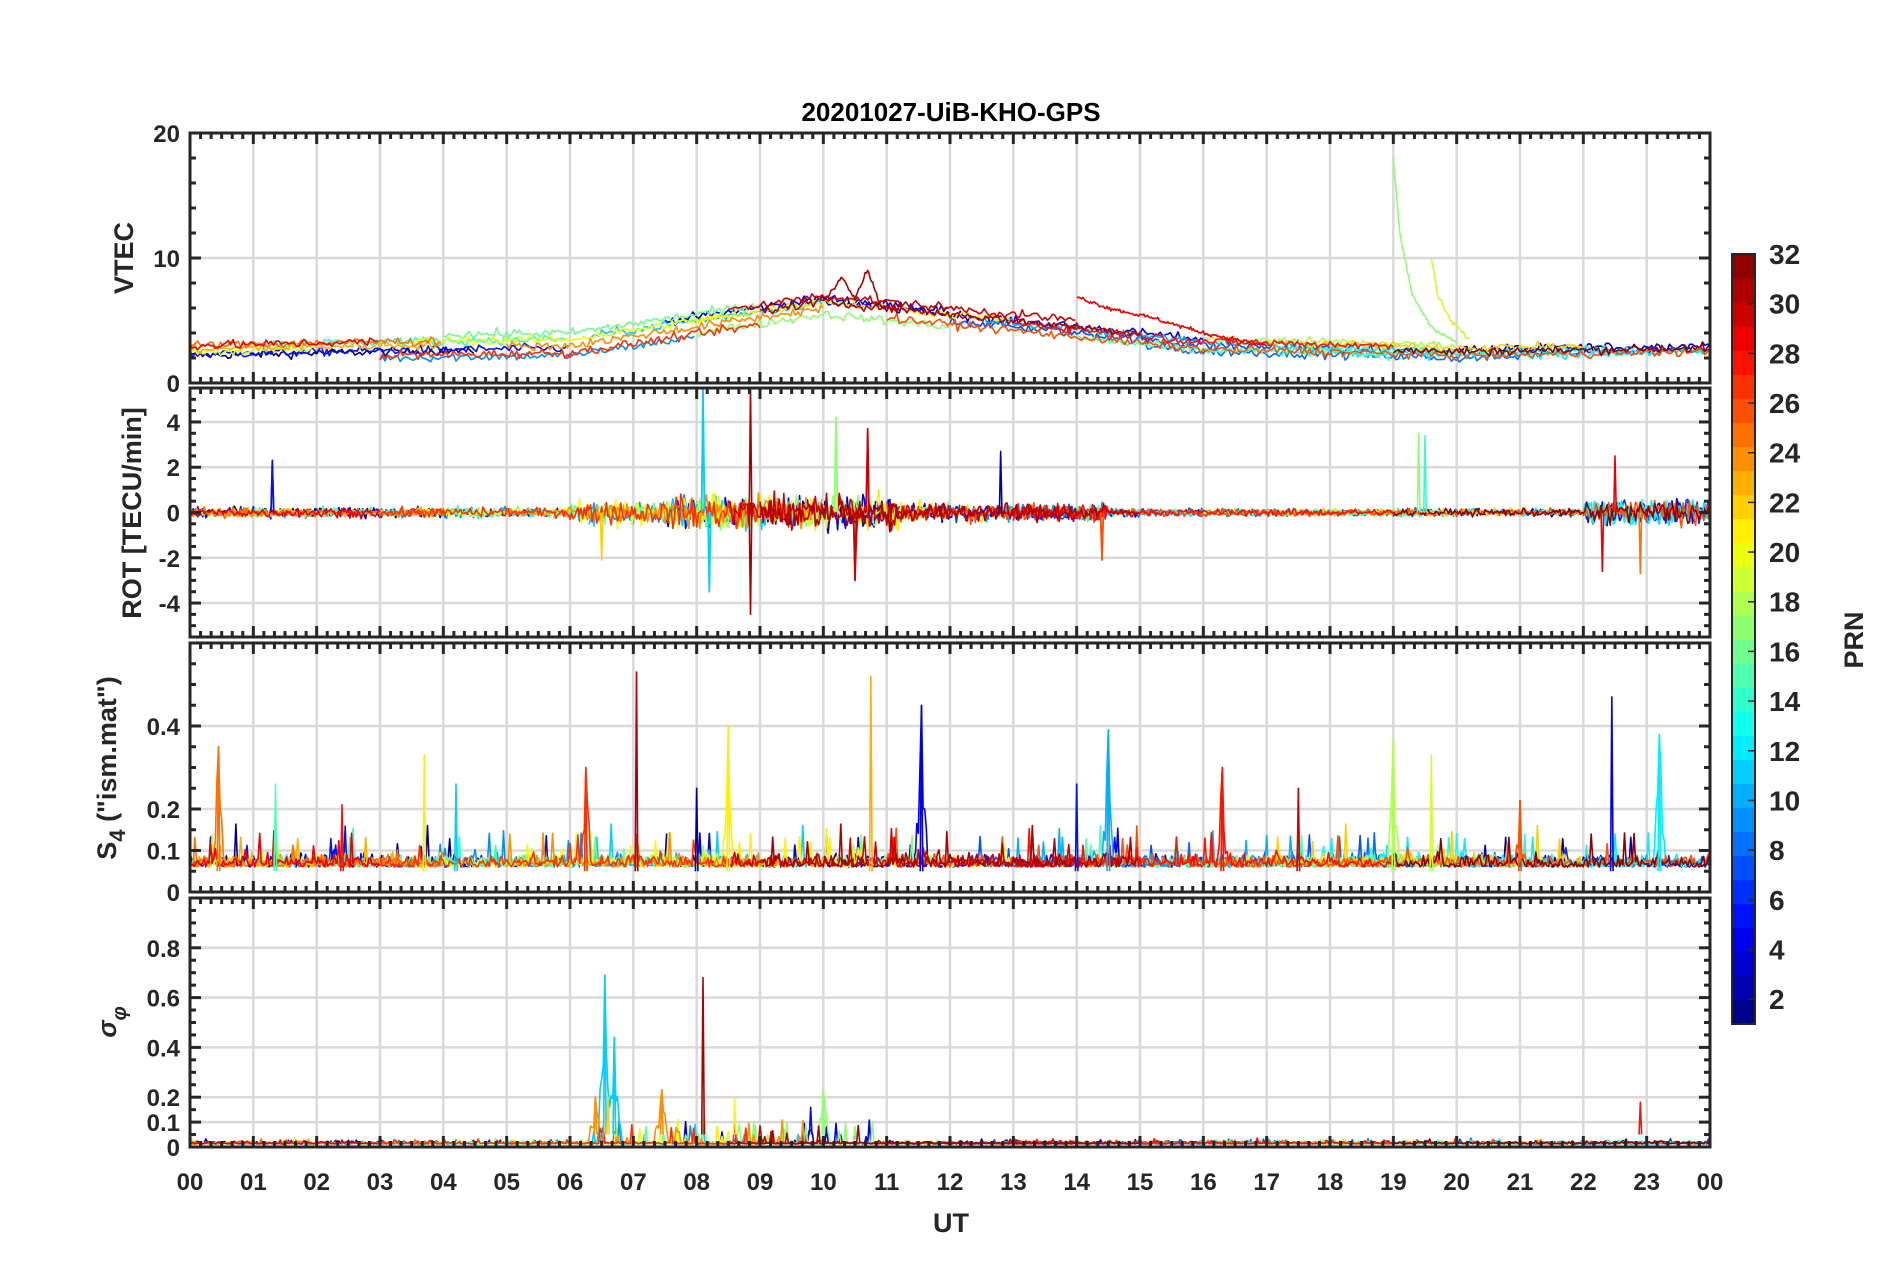  Describe the element at coordinates (506, 1182) in the screenshot. I see `x-tick-label: 05` at that location.